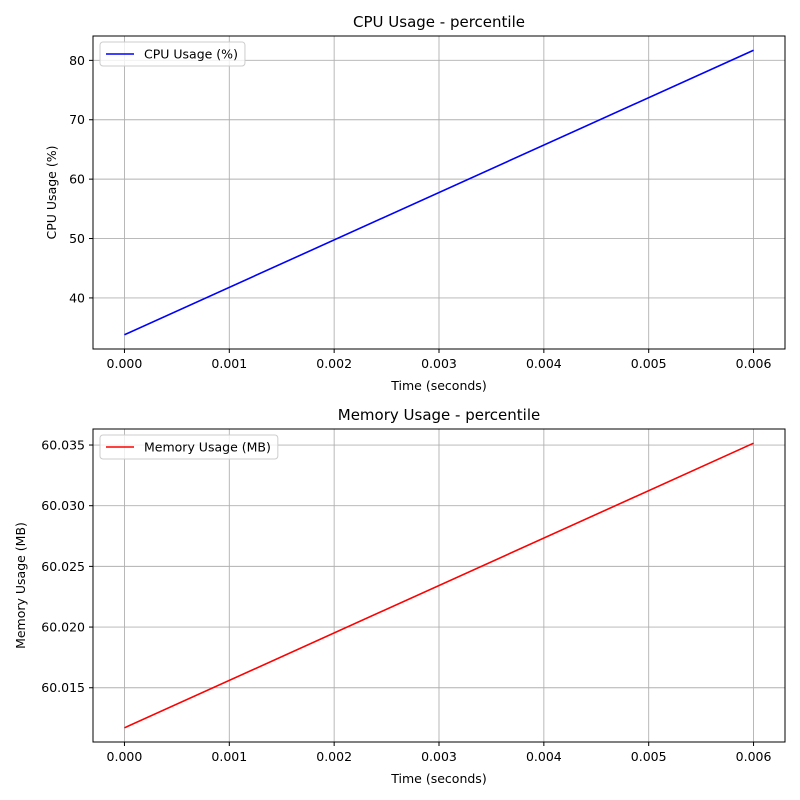 The image size is (800, 800). What do you see at coordinates (77, 60) in the screenshot?
I see `y-tick-label: 80` at bounding box center [77, 60].